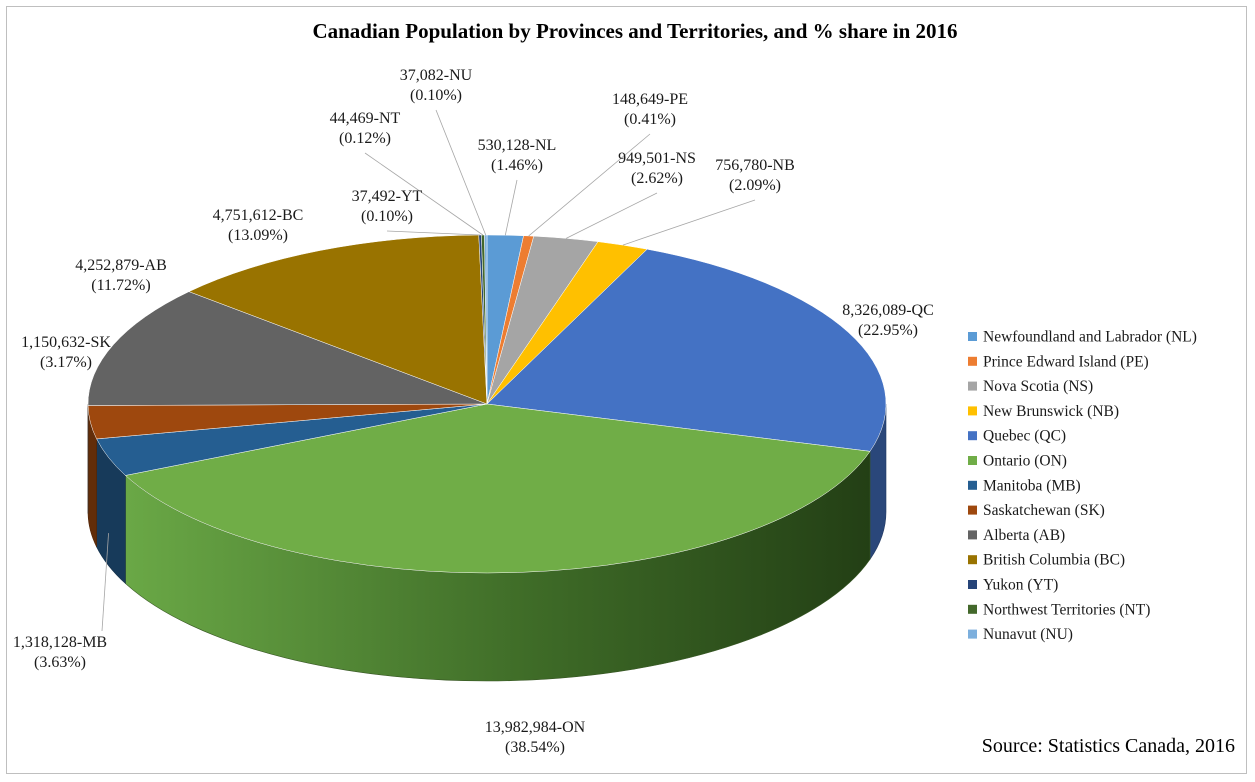 This screenshot has width=1255, height=782. Describe the element at coordinates (433, 233) in the screenshot. I see `leader-line-yt` at that location.